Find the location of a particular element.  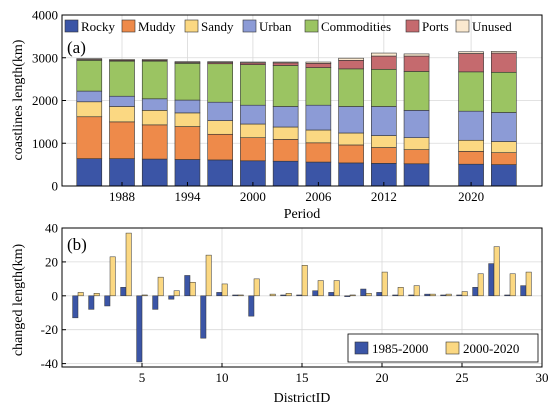

y-tick-label: -40 is located at coordinates (49, 363).